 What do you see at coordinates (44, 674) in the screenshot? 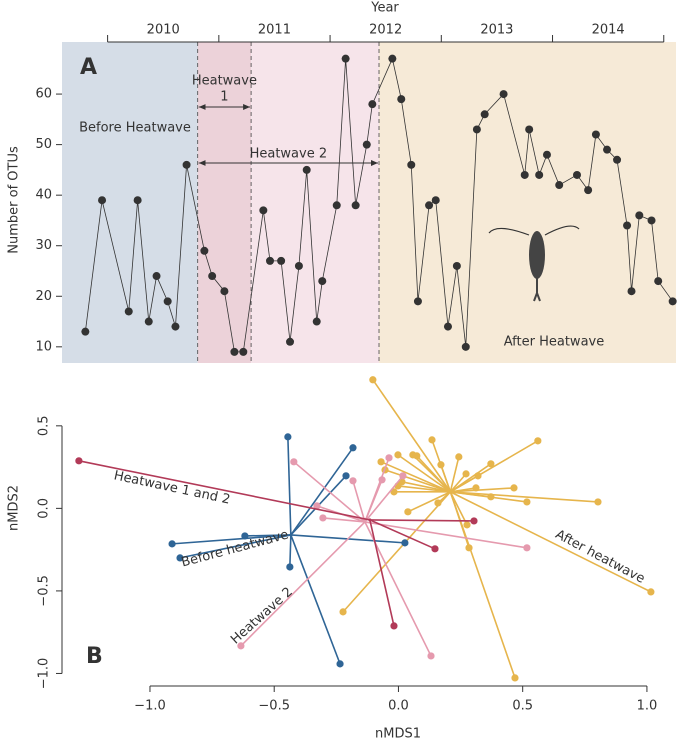
I see `y-tick-label: −1.0` at bounding box center [44, 674].